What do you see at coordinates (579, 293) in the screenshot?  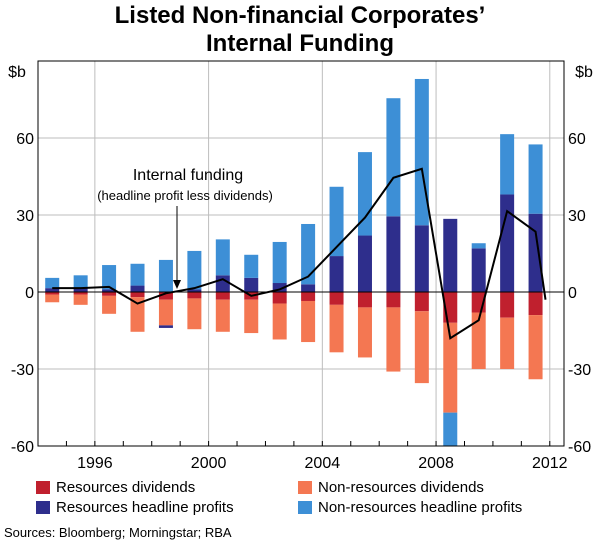 I see `y-tick-labels-right: -60 -30 0 30 60` at bounding box center [579, 293].